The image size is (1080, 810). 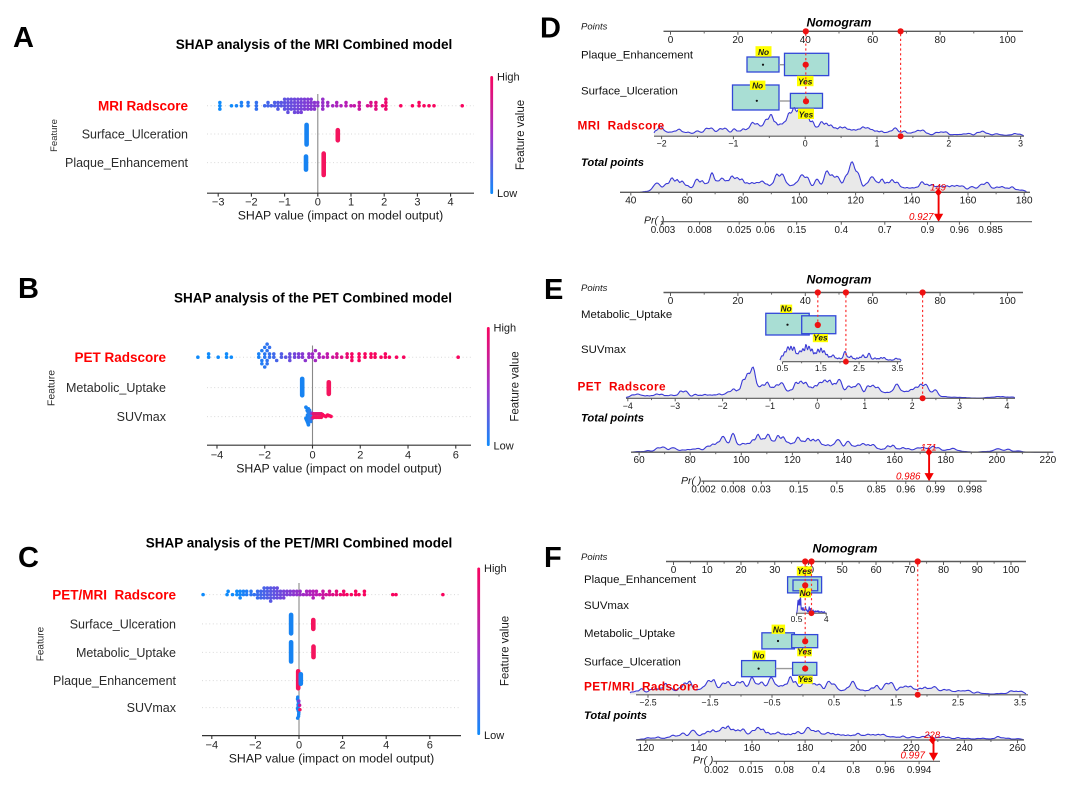 I want to click on svg-text: 50, so click(x=843, y=570).